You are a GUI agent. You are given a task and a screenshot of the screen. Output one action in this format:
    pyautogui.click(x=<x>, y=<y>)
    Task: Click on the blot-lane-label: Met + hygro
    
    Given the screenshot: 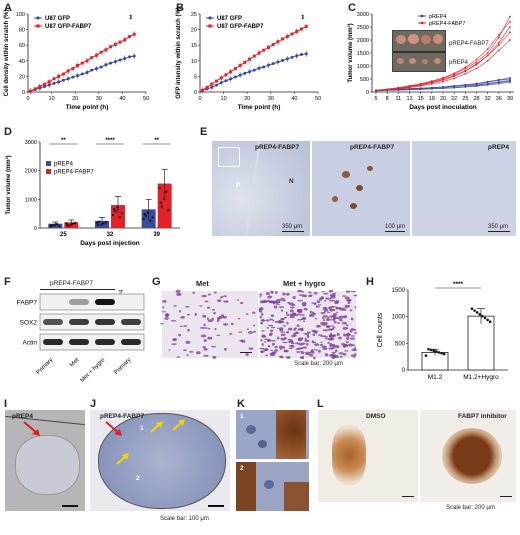 What is the action you would take?
    pyautogui.click(x=93, y=370)
    